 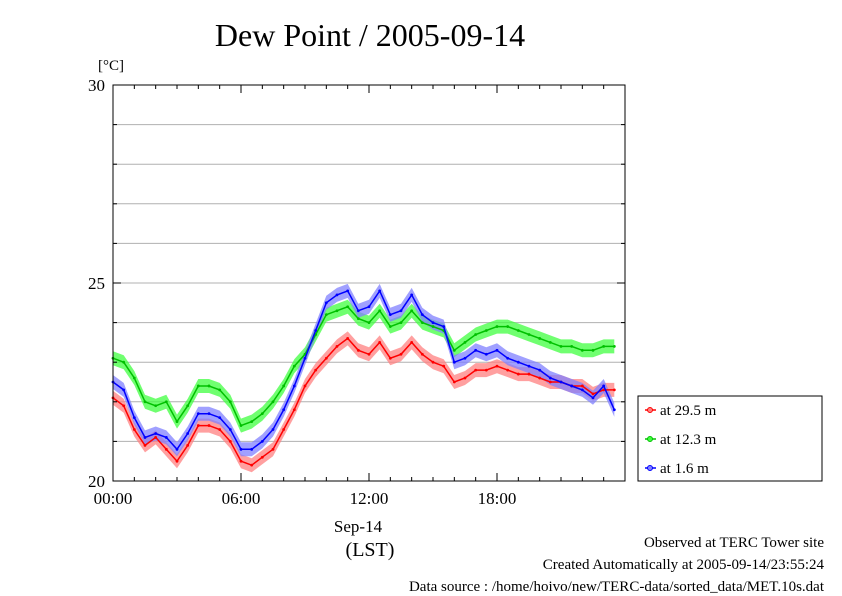 What do you see at coordinates (730, 438) in the screenshot?
I see `legend: at 29.5 m at 12.3 m at 1.6 m` at bounding box center [730, 438].